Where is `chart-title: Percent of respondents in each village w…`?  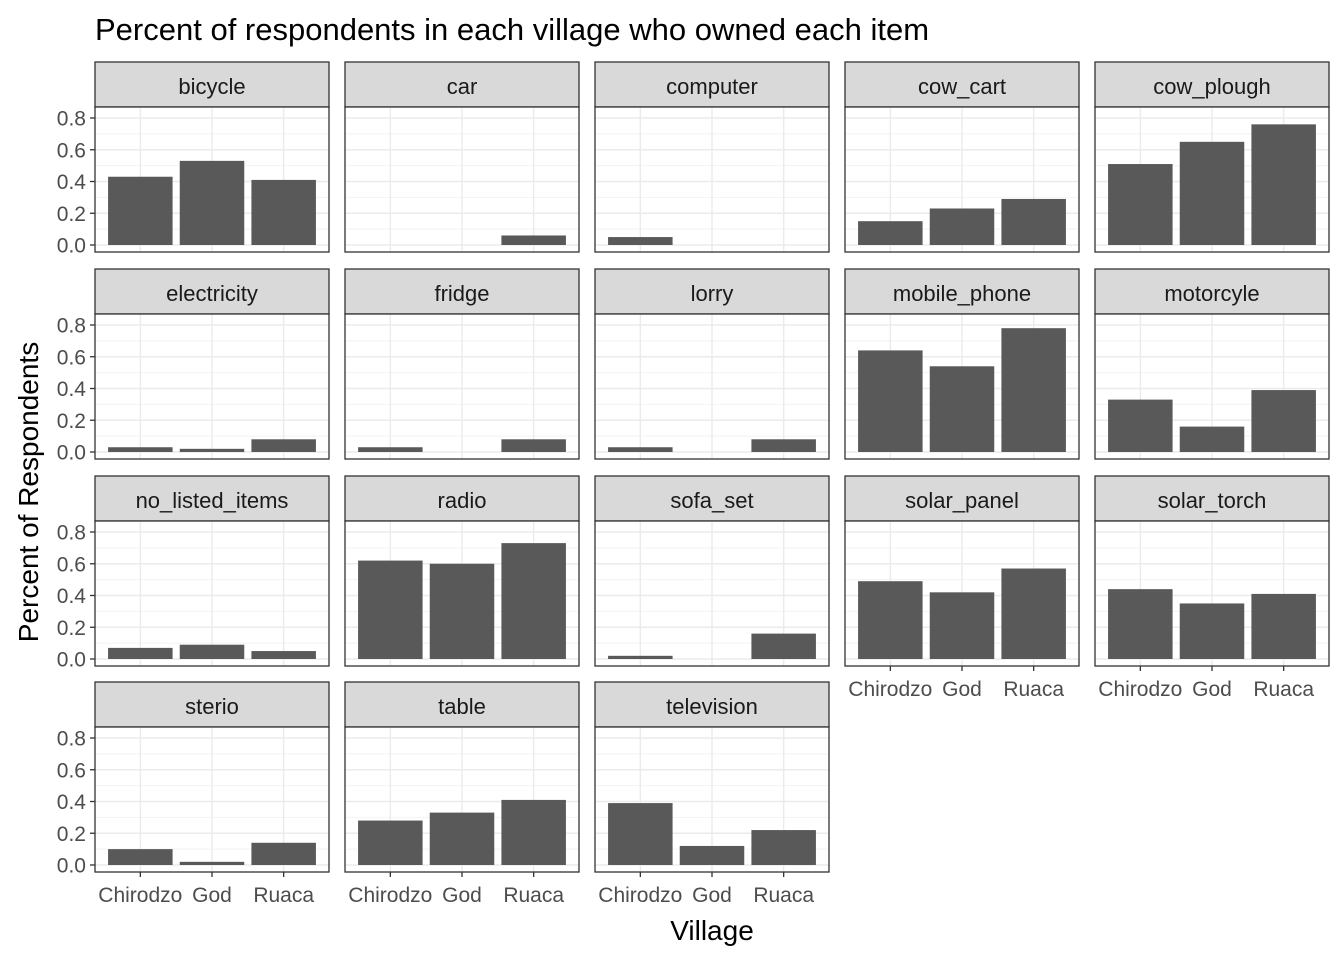 chart-title: Percent of respondents in each village w… is located at coordinates (512, 29).